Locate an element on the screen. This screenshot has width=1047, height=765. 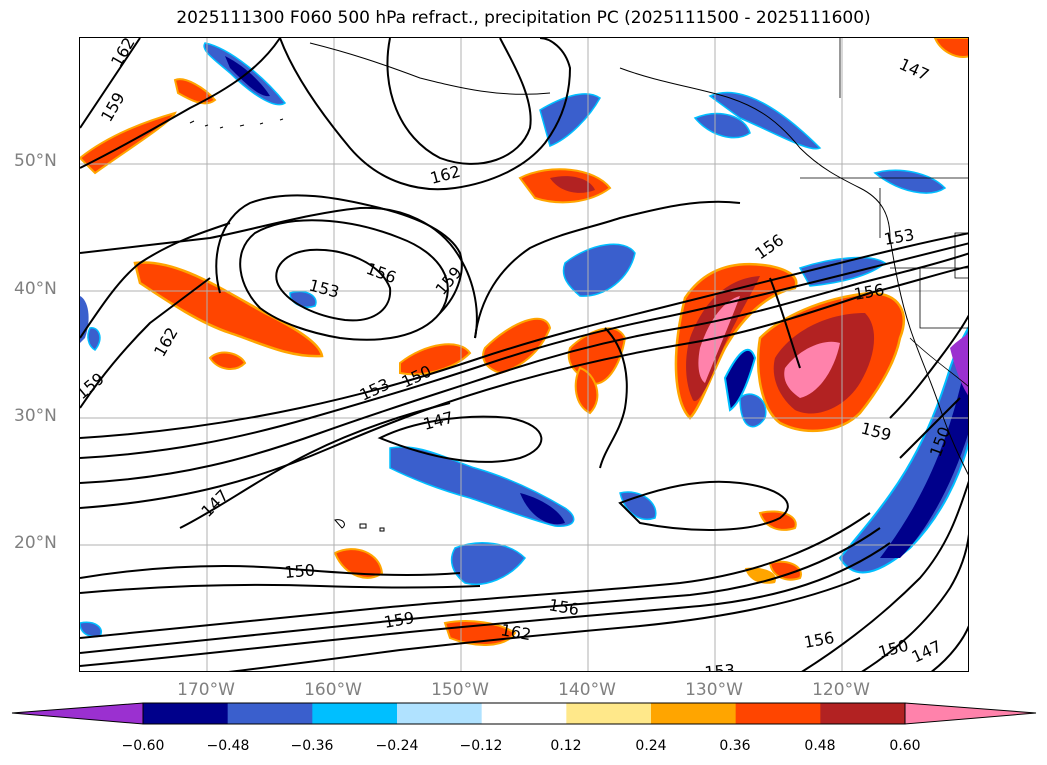
colorbar-extend-low is located at coordinates (77, 713).